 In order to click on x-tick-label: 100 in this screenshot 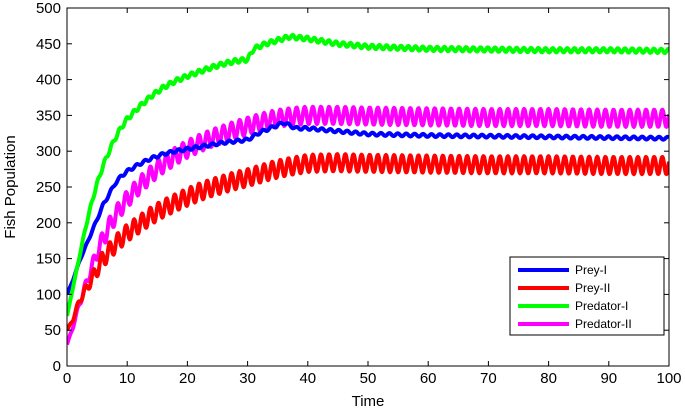, I will do `click(668, 378)`.